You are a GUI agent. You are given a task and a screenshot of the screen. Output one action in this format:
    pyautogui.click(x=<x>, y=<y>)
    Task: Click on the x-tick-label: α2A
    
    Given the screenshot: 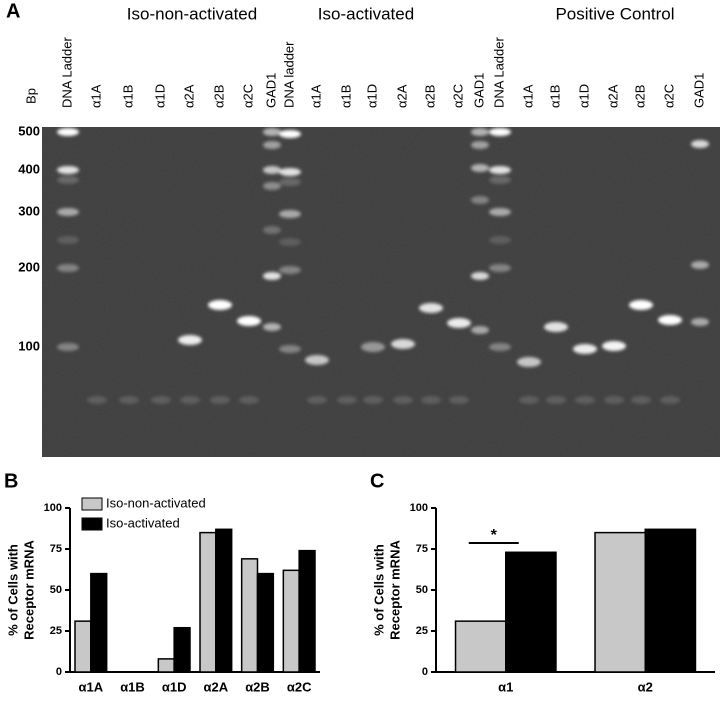 What is the action you would take?
    pyautogui.click(x=216, y=686)
    